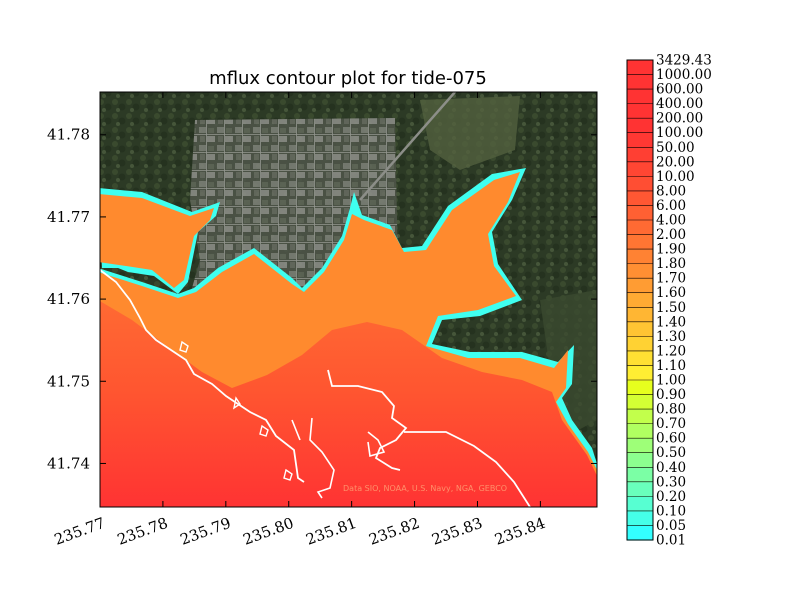  What do you see at coordinates (79, 531) in the screenshot?
I see `x-tick-label: 235.77` at bounding box center [79, 531].